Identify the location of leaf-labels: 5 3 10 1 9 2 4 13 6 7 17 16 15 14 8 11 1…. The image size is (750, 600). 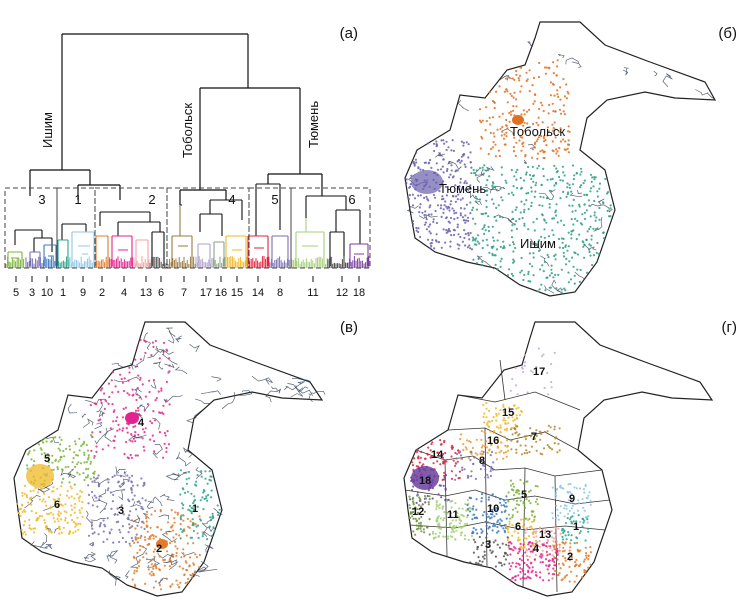
(189, 293).